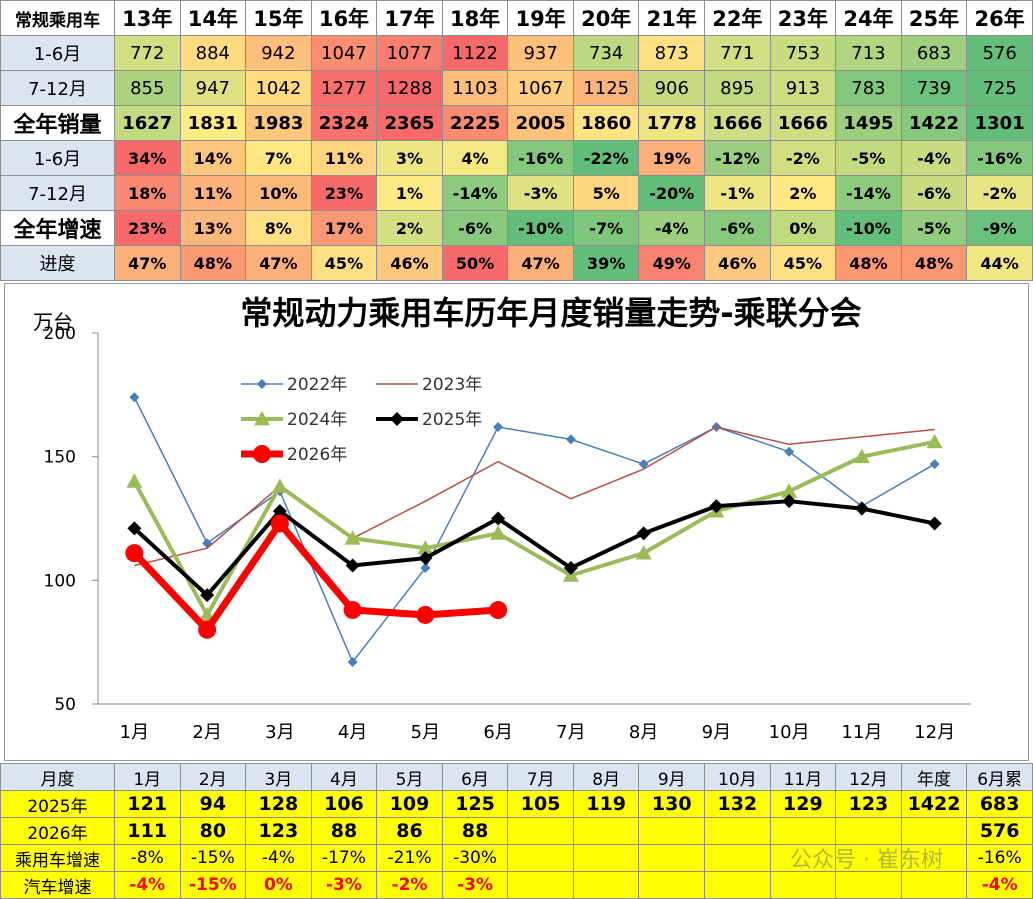 The height and width of the screenshot is (899, 1033). Describe the element at coordinates (475, 804) in the screenshot. I see `data-cell: 125` at that location.